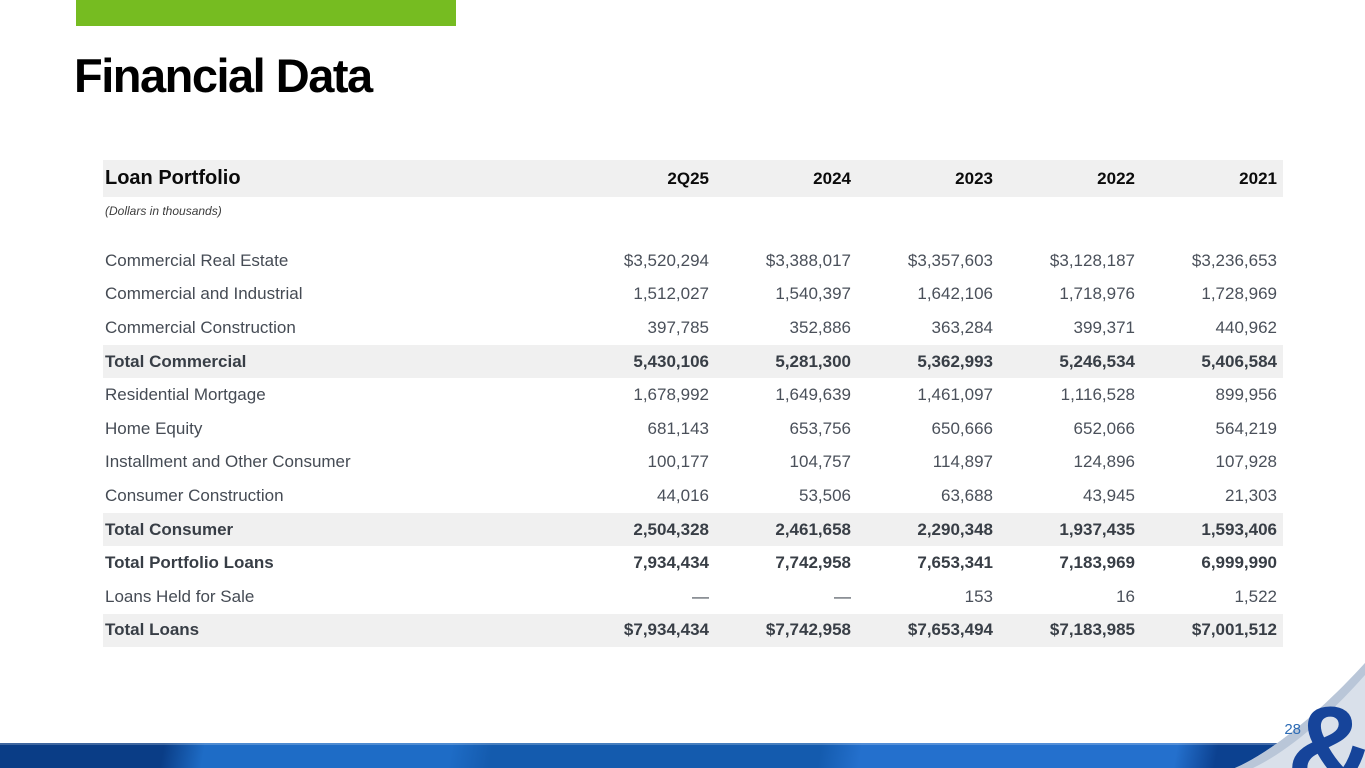  What do you see at coordinates (962, 428) in the screenshot?
I see `cell-value-2023: 650,666` at bounding box center [962, 428].